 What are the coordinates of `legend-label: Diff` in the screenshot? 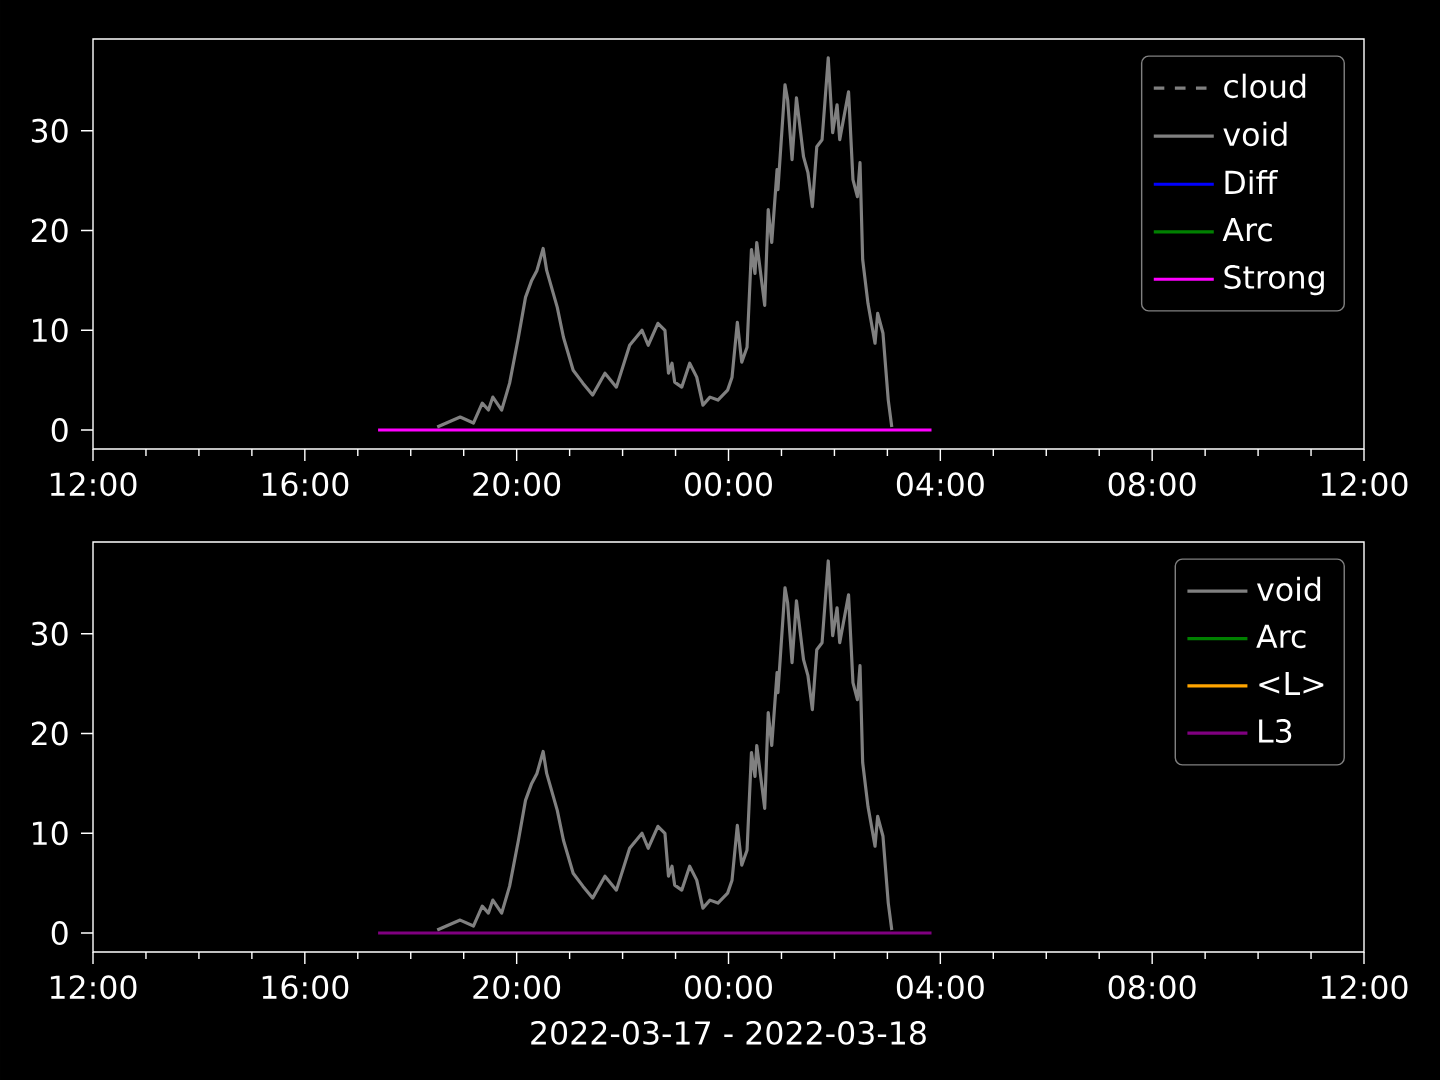 It's located at (1251, 181).